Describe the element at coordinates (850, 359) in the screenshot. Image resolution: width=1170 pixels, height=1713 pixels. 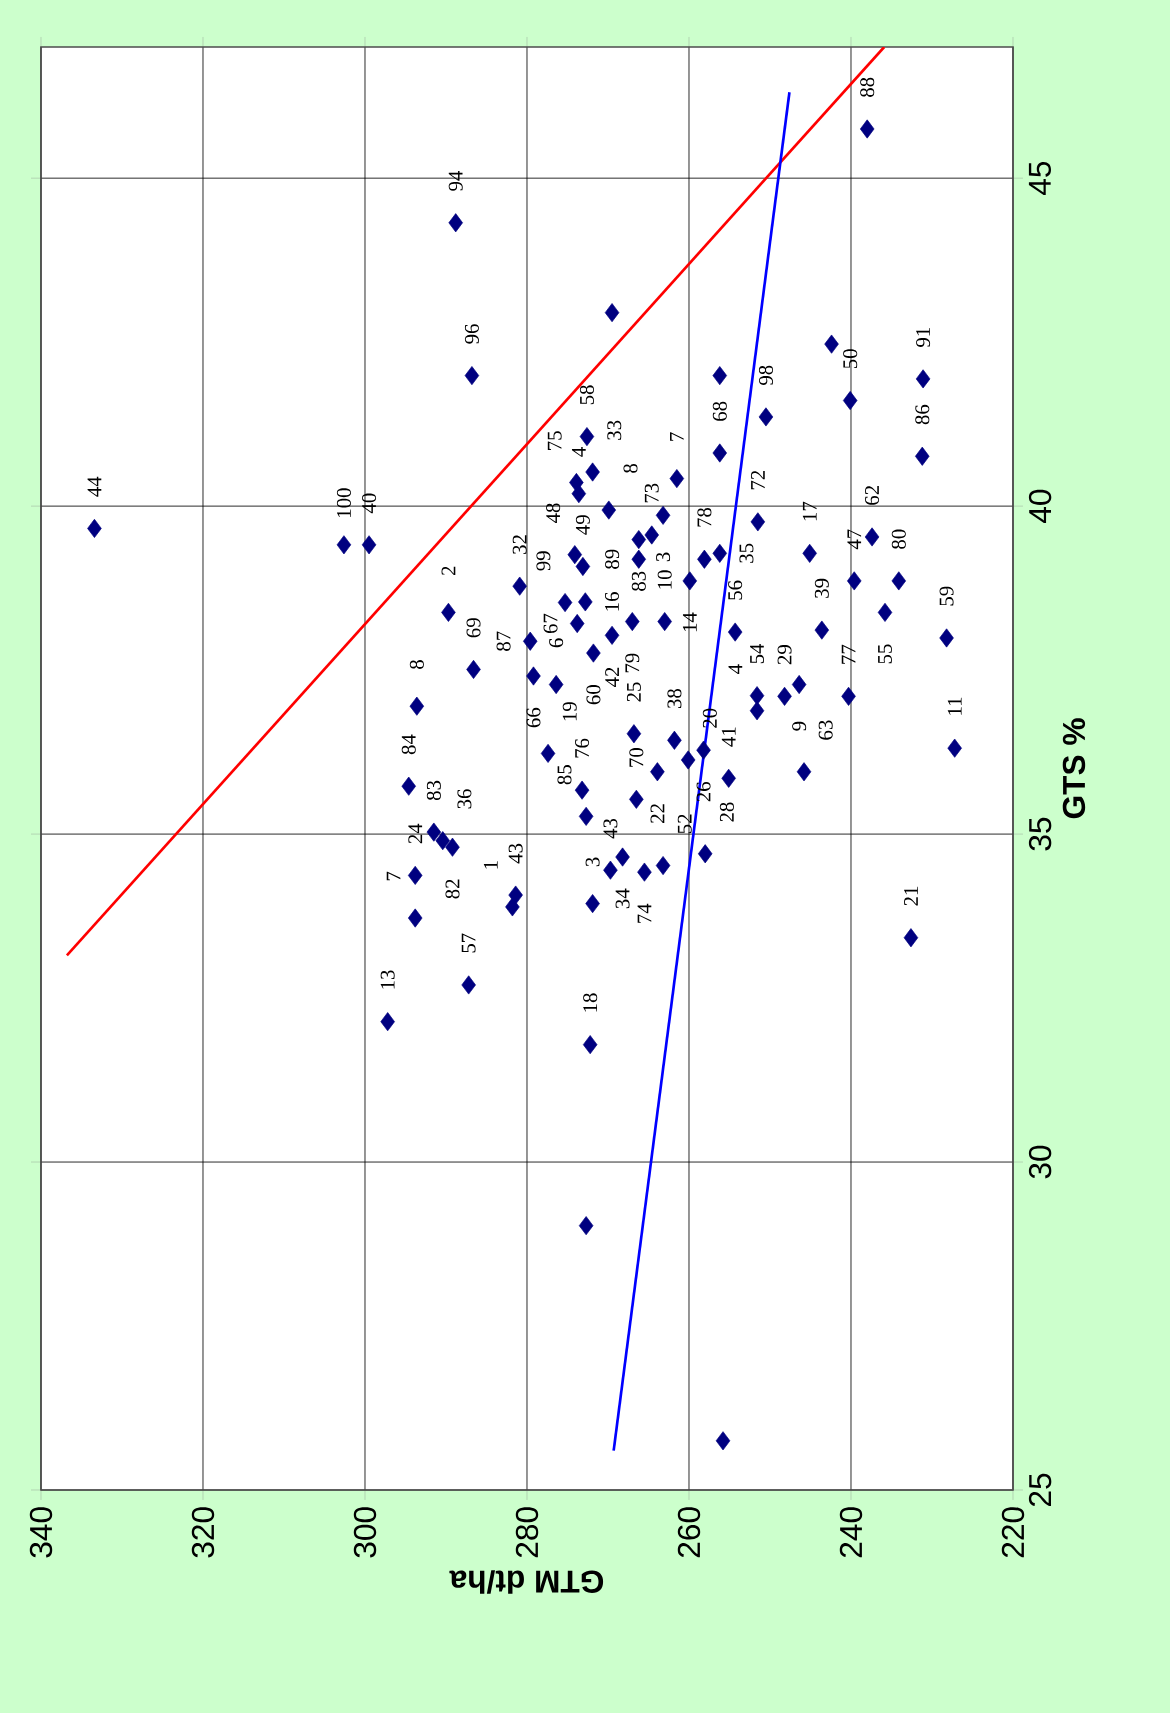
I see `annotation: 50` at that location.